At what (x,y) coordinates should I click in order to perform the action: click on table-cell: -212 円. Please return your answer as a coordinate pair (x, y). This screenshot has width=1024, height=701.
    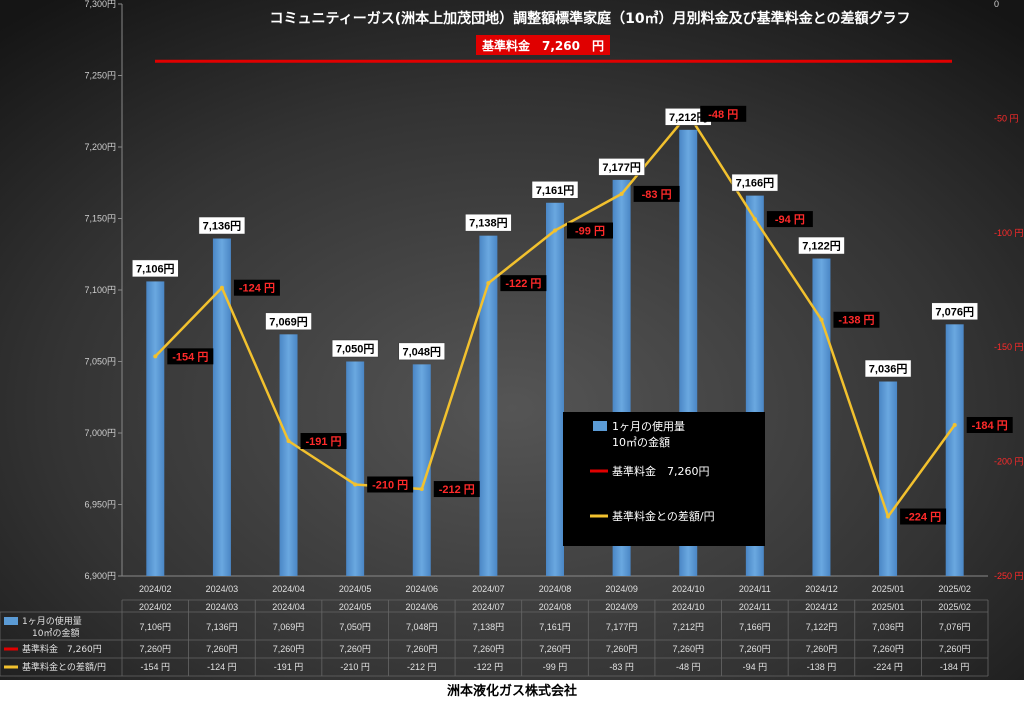
    Looking at the image, I should click on (422, 667).